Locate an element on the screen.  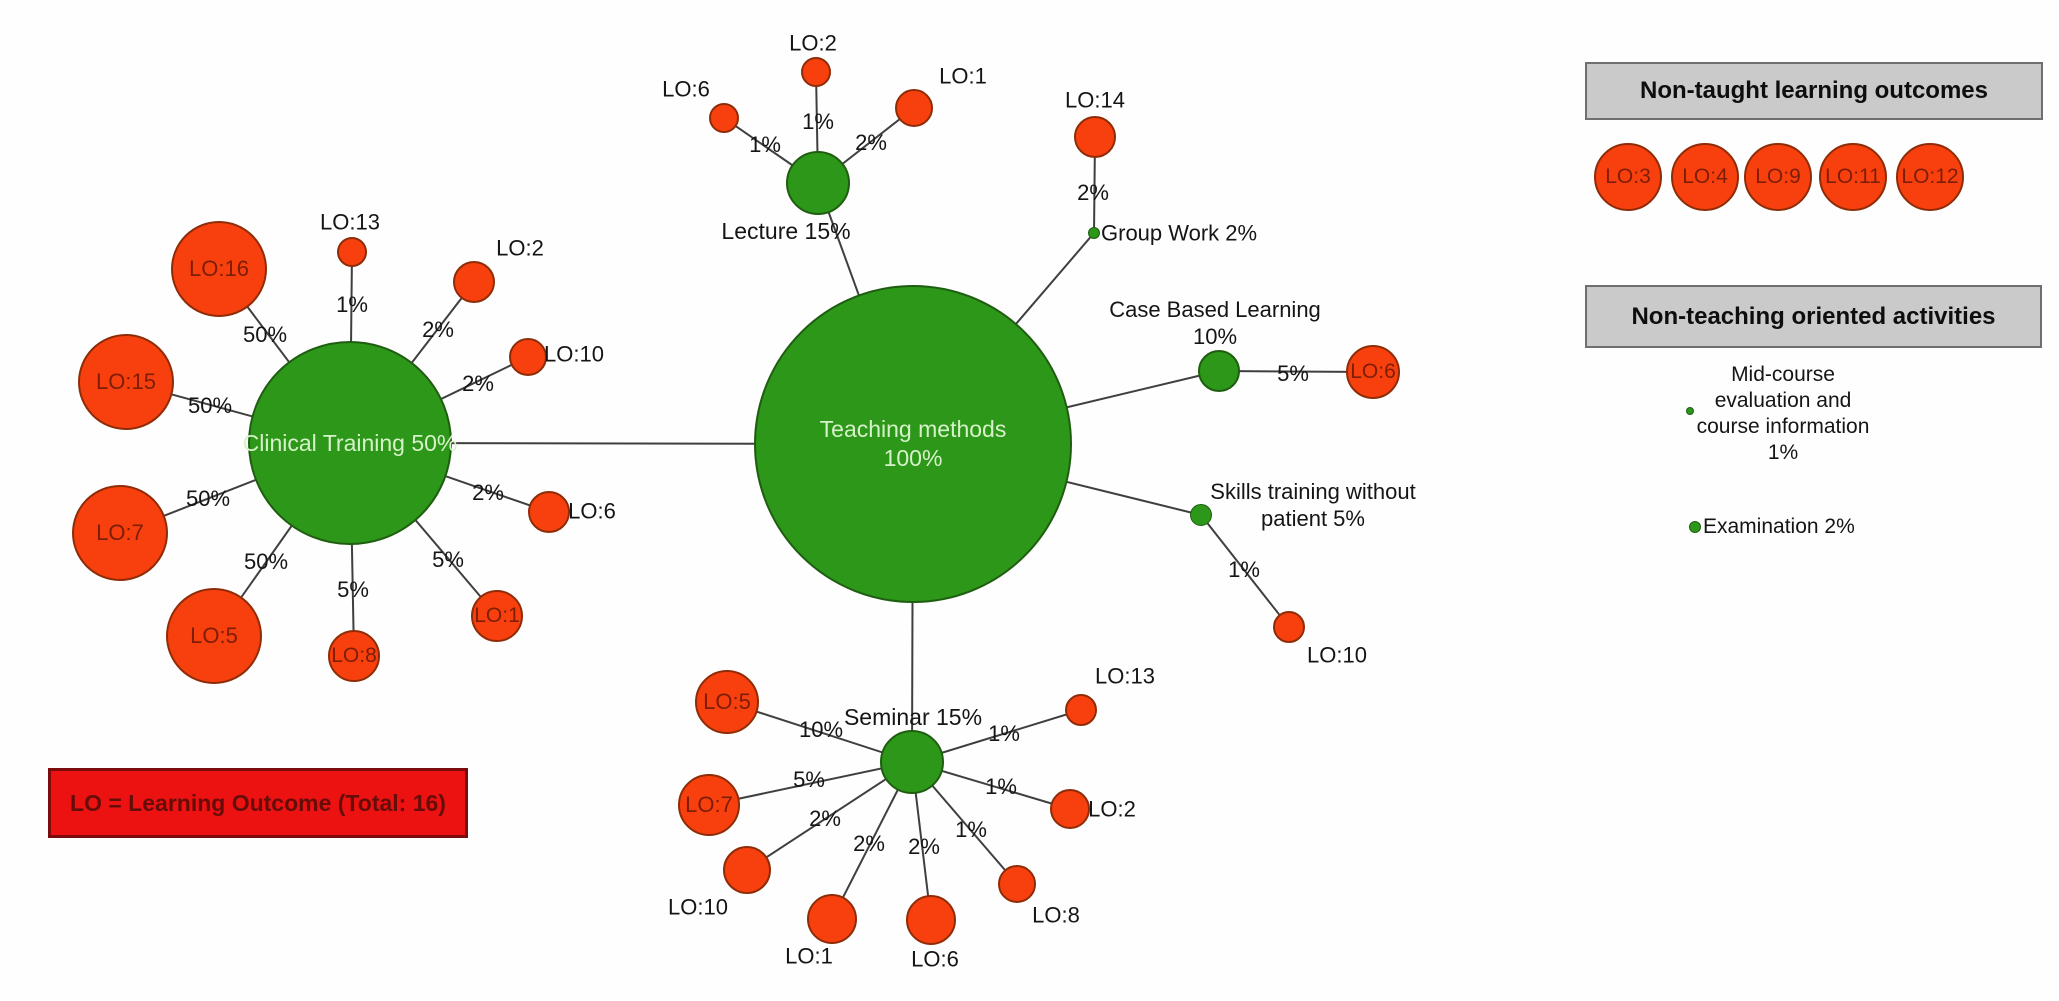
label-nt-lo12: LO:12 is located at coordinates (1930, 176).